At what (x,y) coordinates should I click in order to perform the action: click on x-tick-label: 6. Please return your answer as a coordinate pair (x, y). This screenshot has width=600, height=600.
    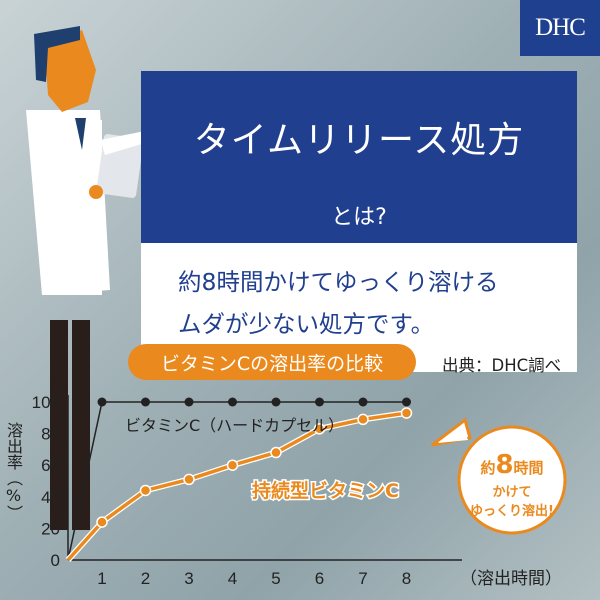
    Looking at the image, I should click on (319, 578).